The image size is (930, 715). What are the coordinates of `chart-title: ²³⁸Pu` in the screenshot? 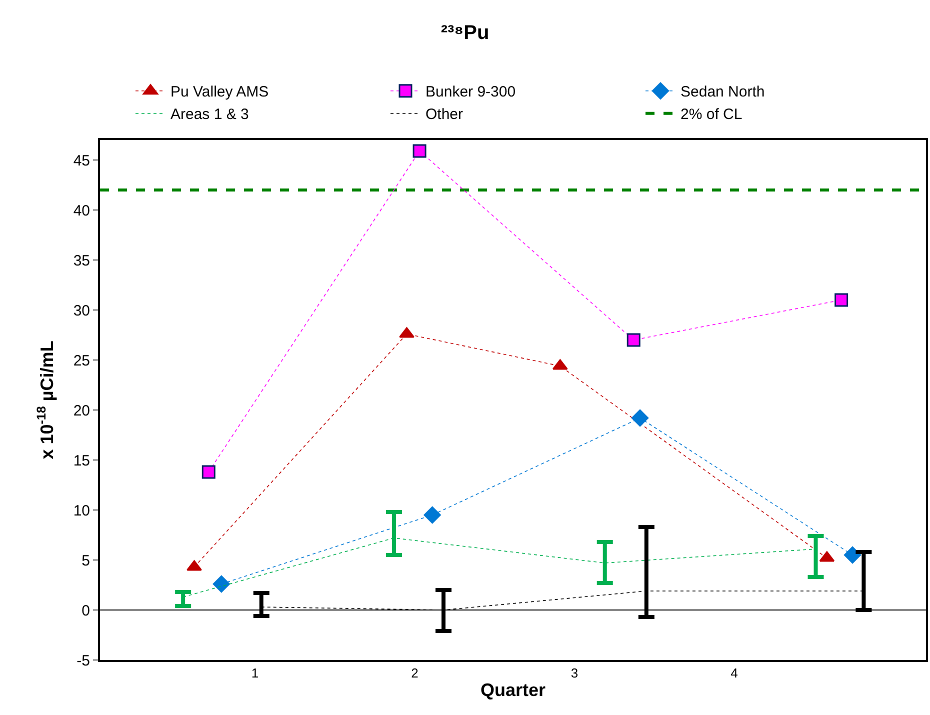 It's located at (465, 33).